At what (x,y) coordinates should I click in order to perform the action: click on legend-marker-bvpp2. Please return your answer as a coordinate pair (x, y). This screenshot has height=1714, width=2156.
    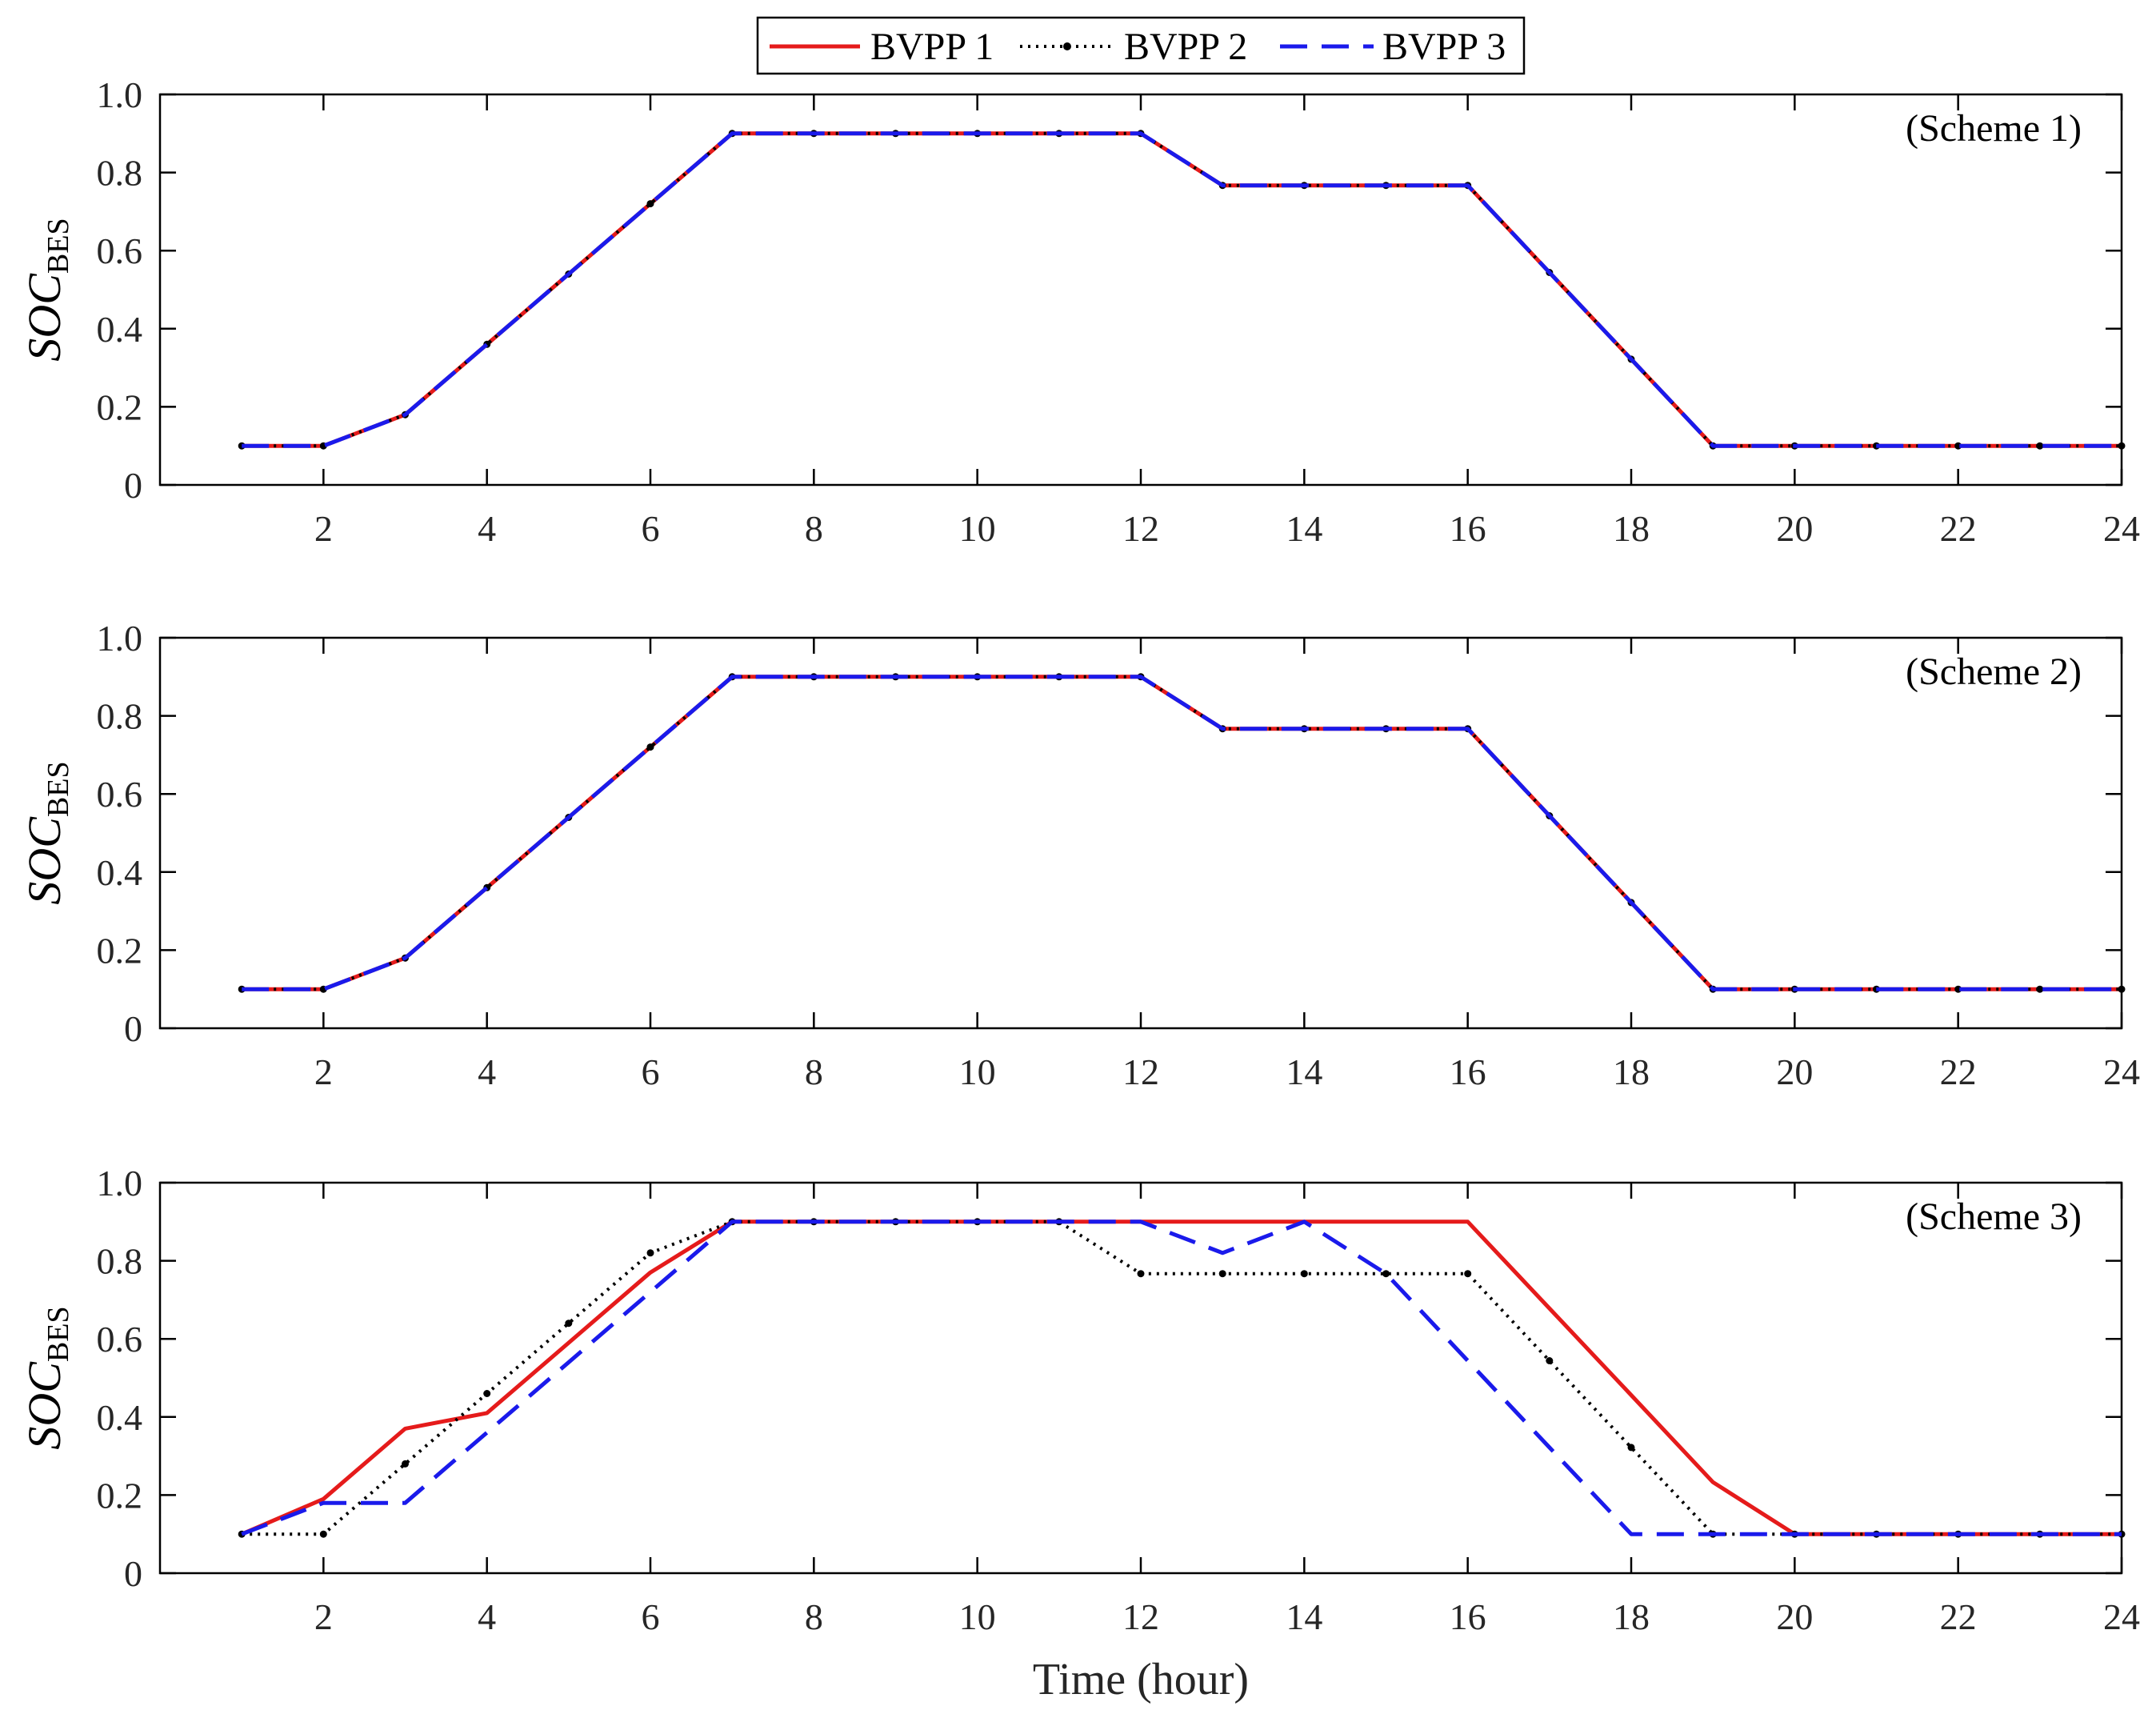
    Looking at the image, I should click on (1067, 46).